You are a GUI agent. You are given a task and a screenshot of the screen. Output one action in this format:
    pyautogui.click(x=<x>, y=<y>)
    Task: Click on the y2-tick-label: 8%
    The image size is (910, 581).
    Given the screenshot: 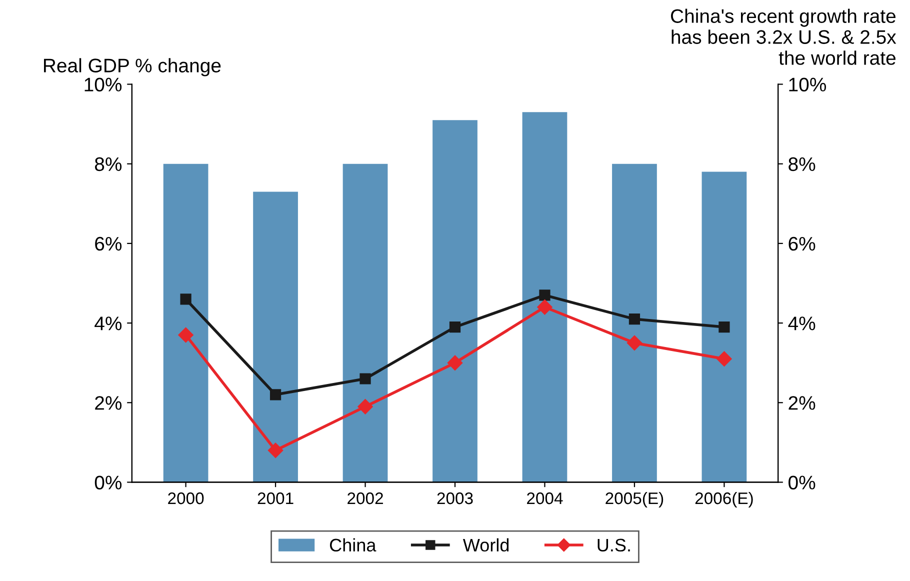 What is the action you would take?
    pyautogui.click(x=802, y=164)
    